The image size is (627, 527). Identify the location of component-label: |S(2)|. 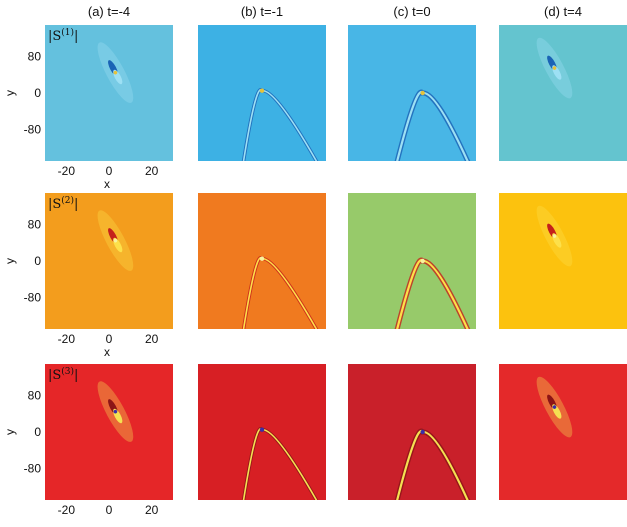
(63, 203).